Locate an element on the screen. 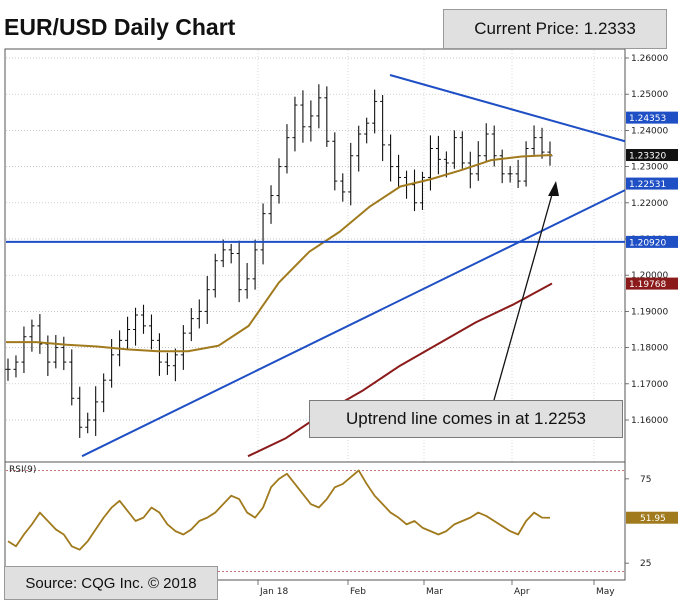 Image resolution: width=681 pixels, height=606 pixels. rsi-line is located at coordinates (279, 510).